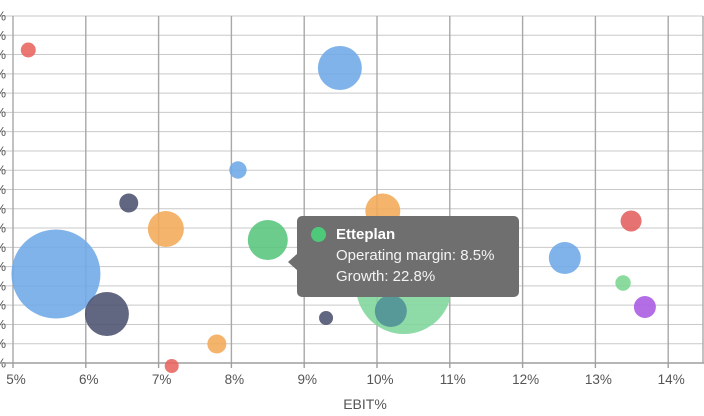 Image resolution: width=704 pixels, height=416 pixels. What do you see at coordinates (267, 240) in the screenshot?
I see `bubble-etteplan` at bounding box center [267, 240].